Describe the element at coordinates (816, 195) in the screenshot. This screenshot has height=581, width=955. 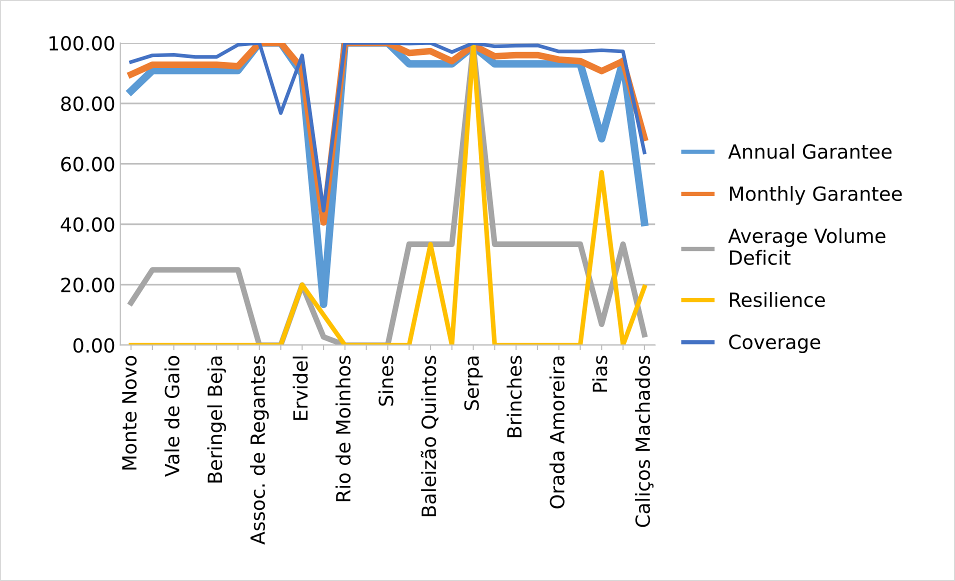
I see `legend-label: Monthly Garantee` at that location.